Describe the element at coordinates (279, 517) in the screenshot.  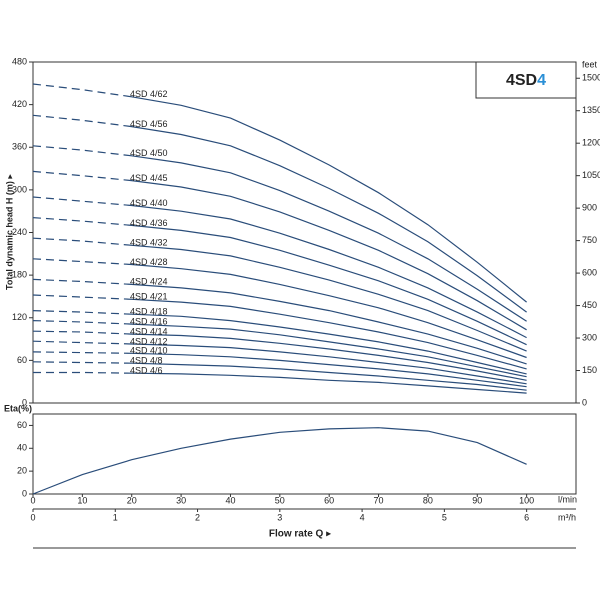
I see `x2-tick-label: 3` at that location.